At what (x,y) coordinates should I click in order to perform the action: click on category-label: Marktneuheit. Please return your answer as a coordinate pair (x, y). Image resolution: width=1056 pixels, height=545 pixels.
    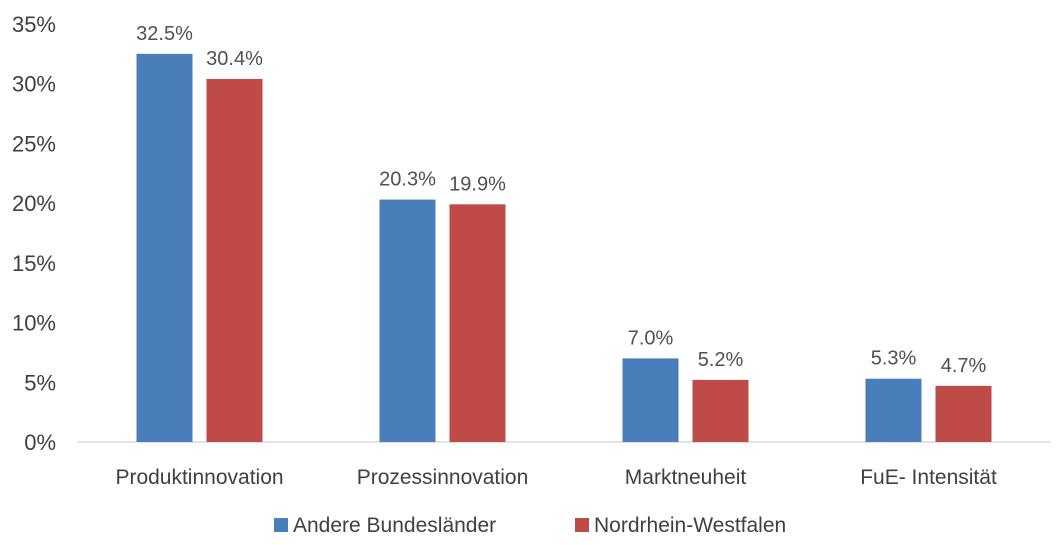
    Looking at the image, I should click on (686, 477).